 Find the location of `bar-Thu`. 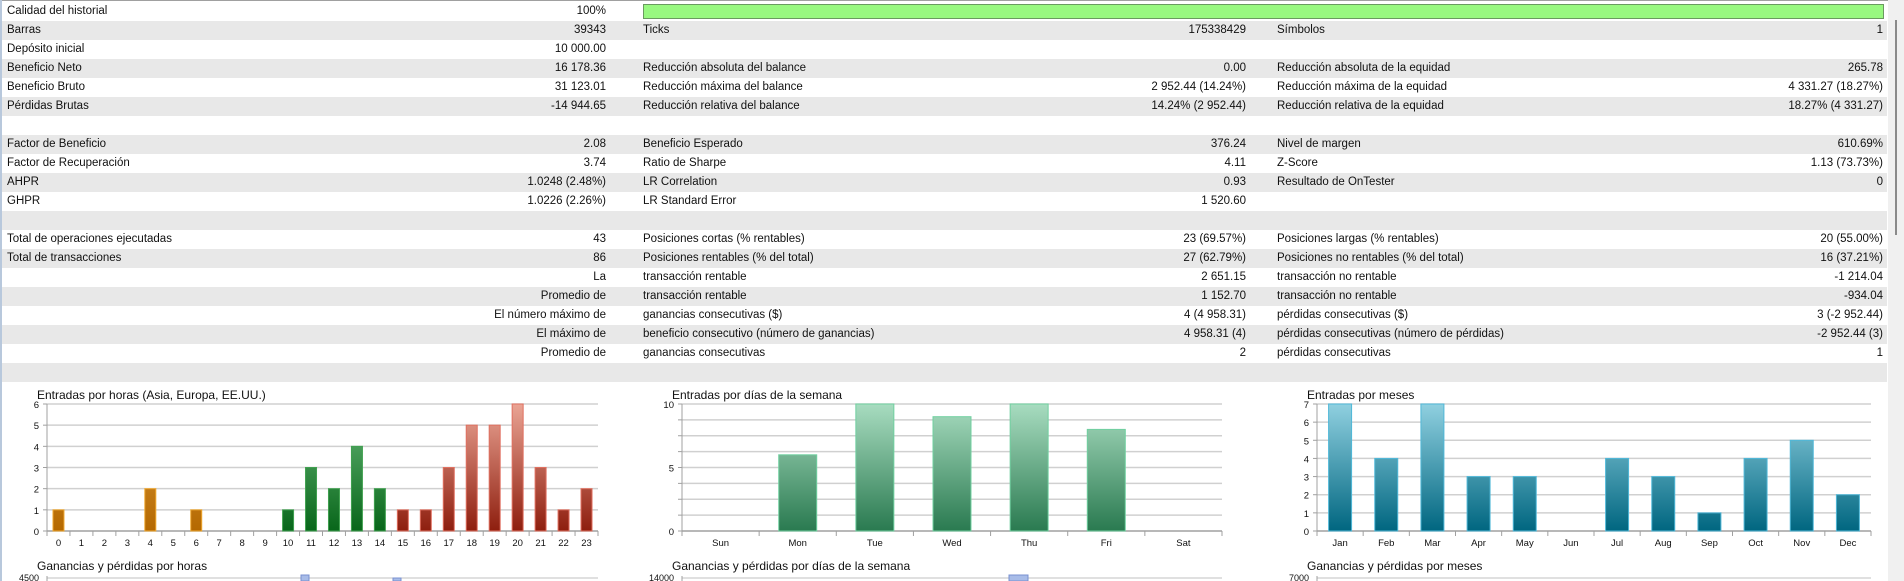

bar-Thu is located at coordinates (1029, 467).